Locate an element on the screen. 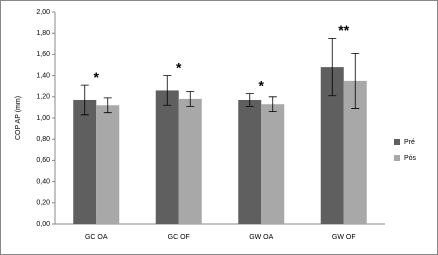 Image resolution: width=438 pixels, height=255 pixels. x-tick-label: GW OA is located at coordinates (261, 237).